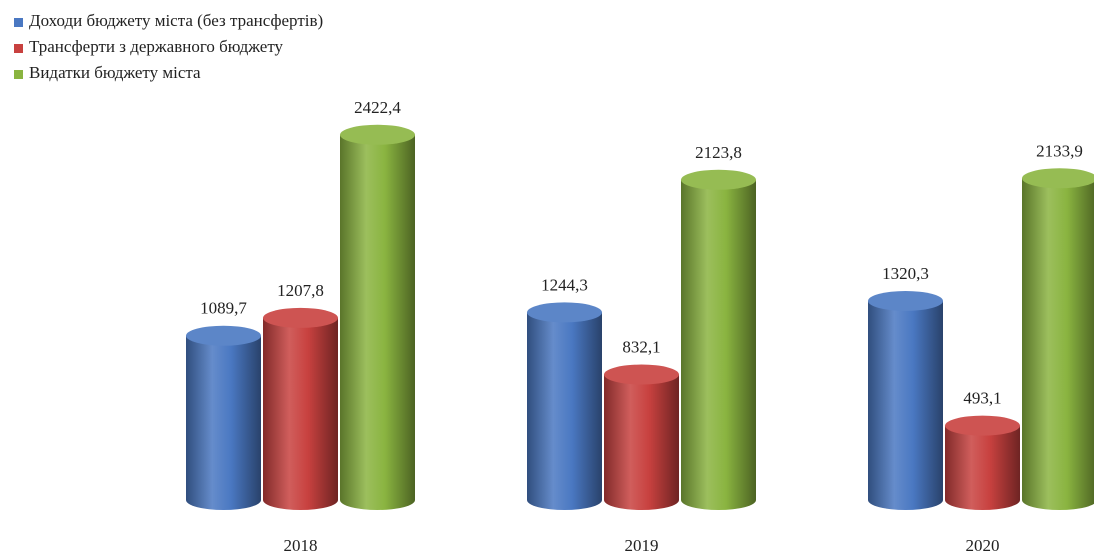 Image resolution: width=1094 pixels, height=558 pixels. I want to click on data-label: 1089,7, so click(223, 308).